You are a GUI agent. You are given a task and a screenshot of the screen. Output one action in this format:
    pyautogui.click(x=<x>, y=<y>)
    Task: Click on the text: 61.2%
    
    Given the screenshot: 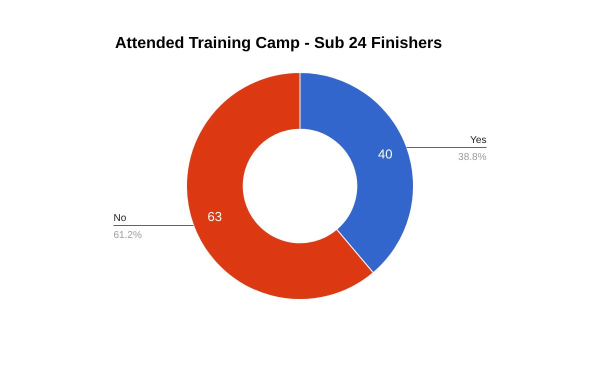 What is the action you would take?
    pyautogui.click(x=128, y=235)
    